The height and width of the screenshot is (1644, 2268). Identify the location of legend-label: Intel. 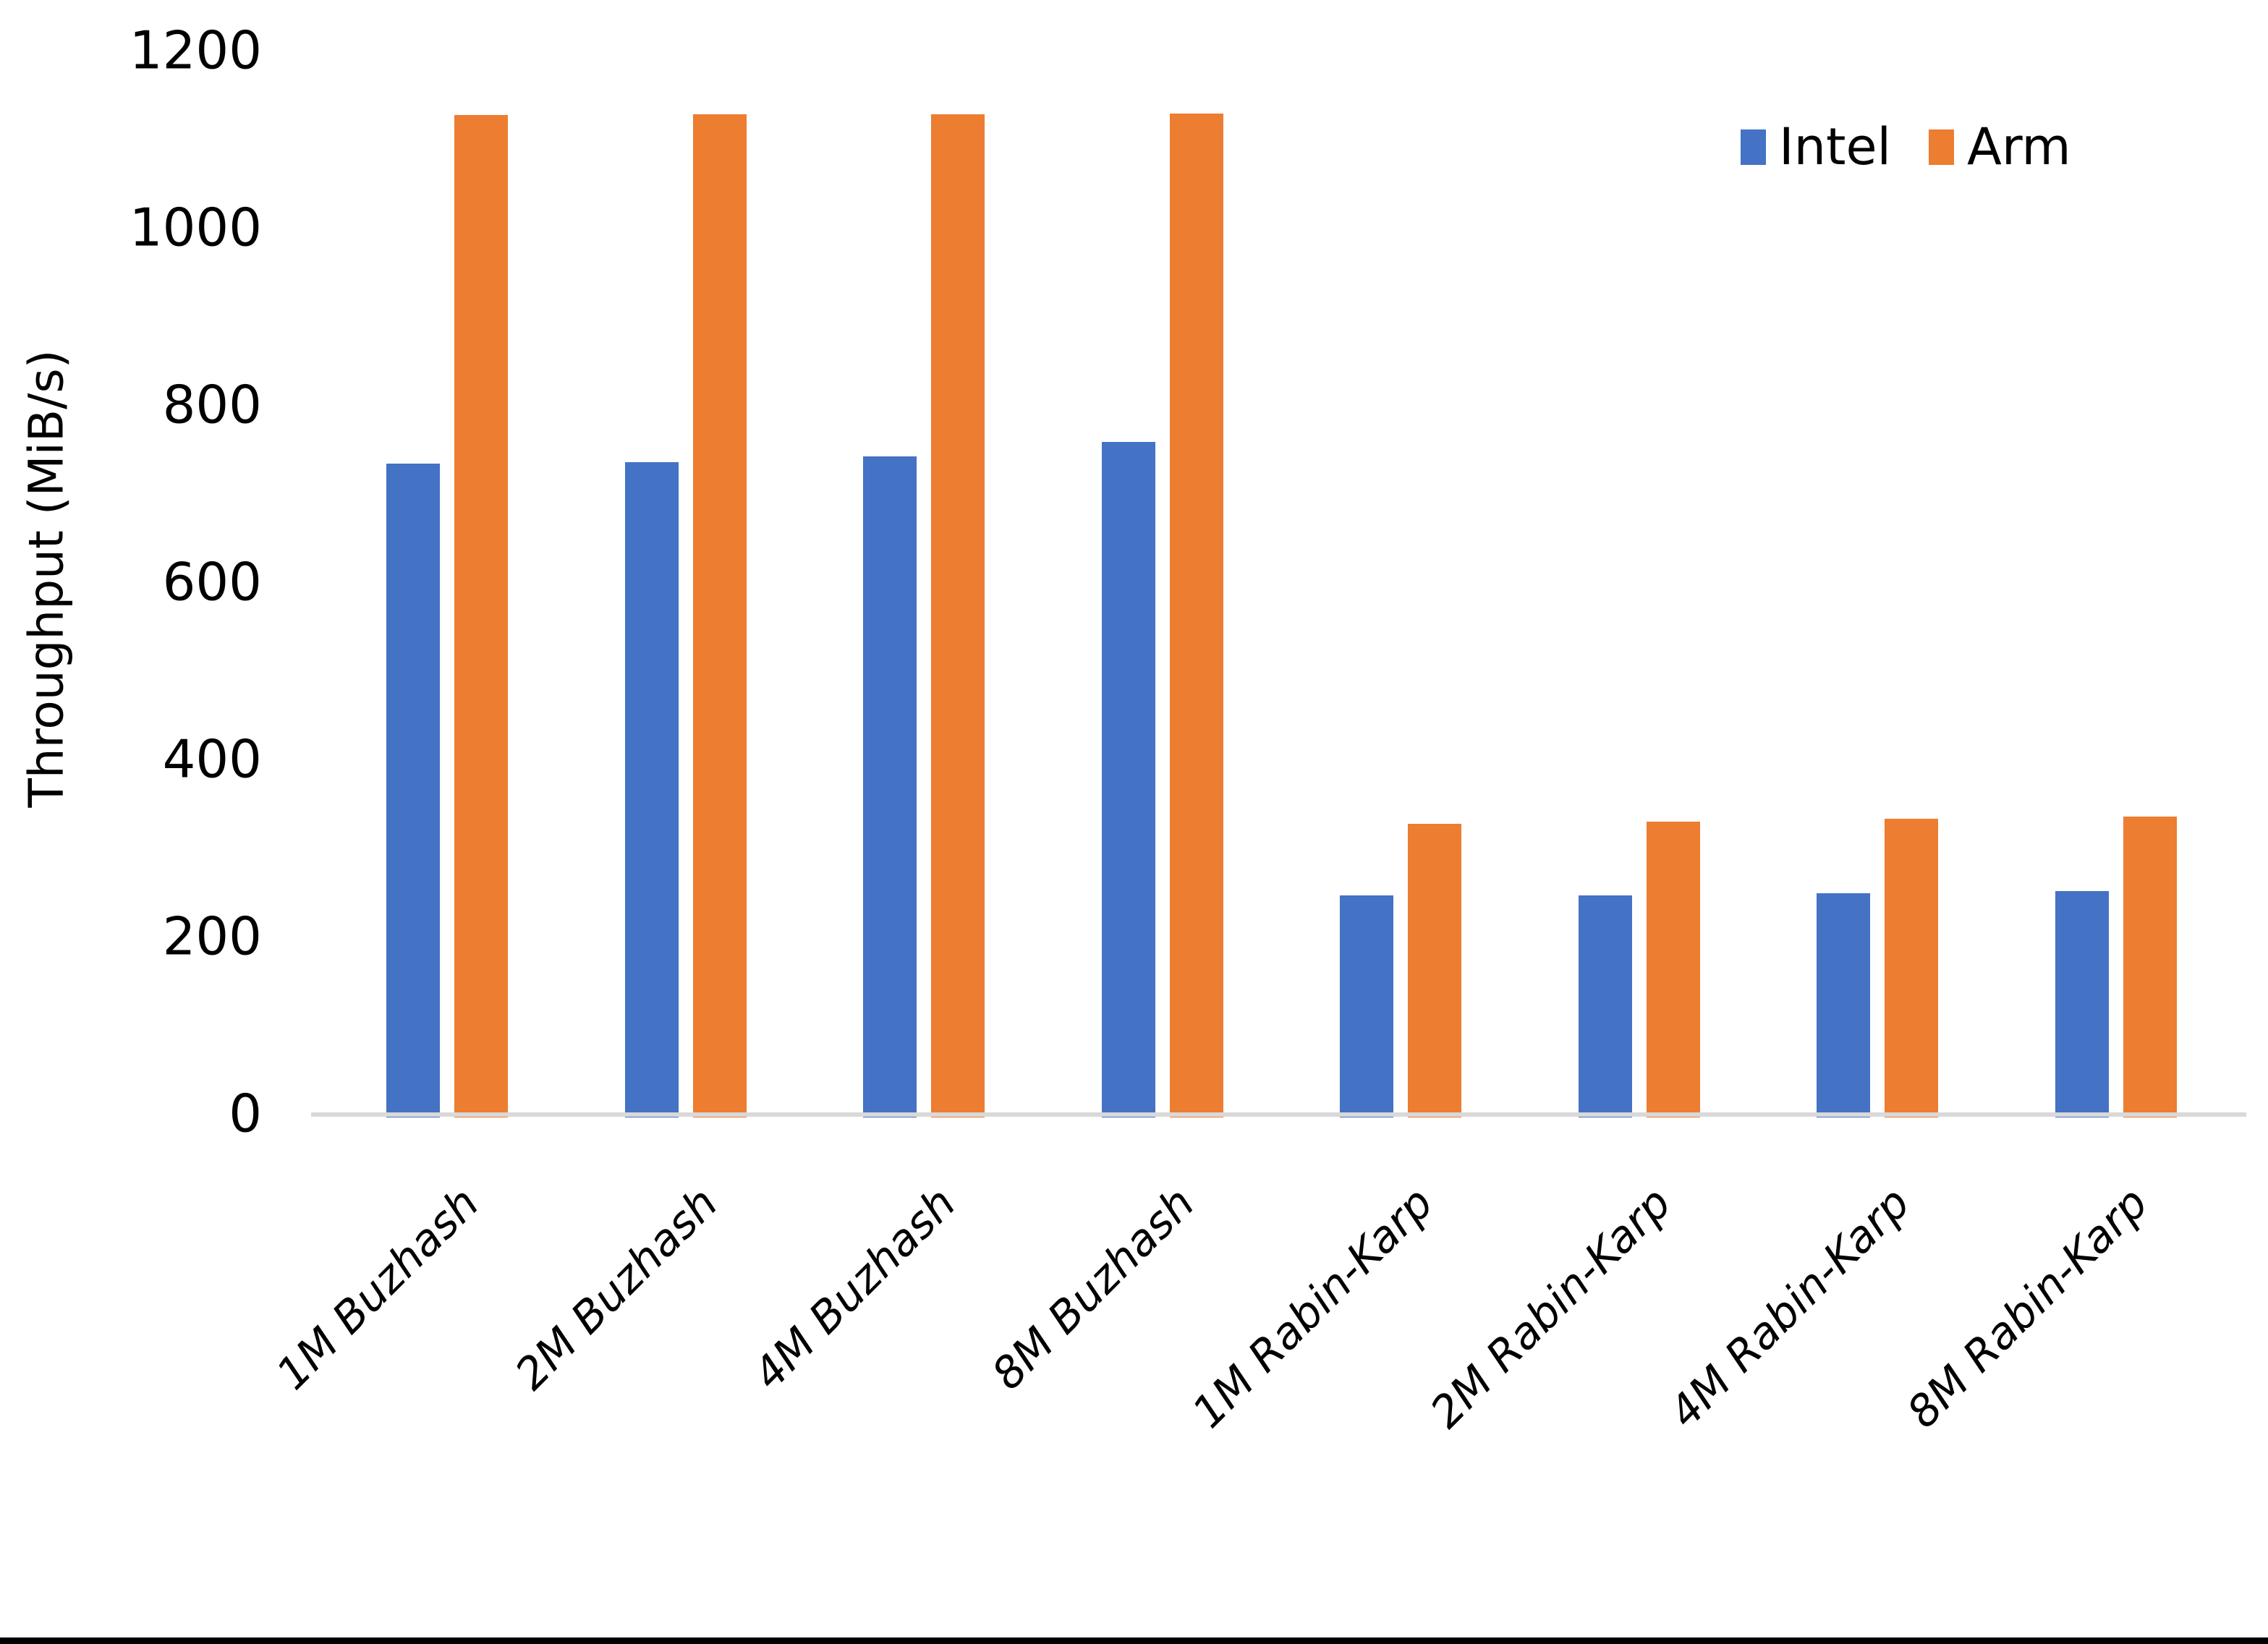
(1835, 146).